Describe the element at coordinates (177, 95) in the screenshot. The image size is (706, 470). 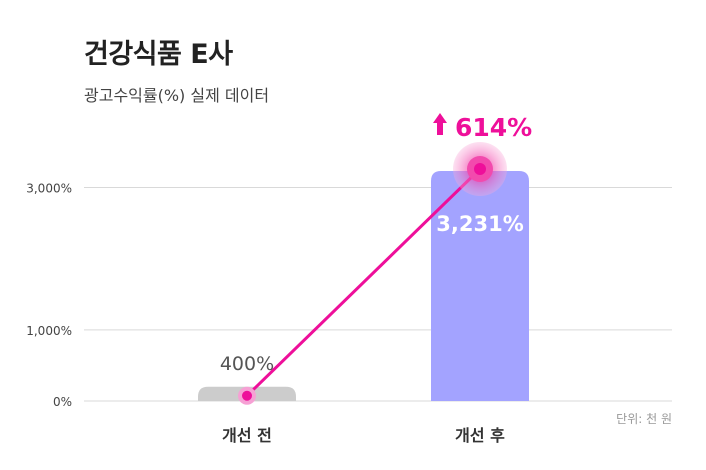
I see `chart-subtitle: 광고수익률(%) 실제 데이터` at that location.